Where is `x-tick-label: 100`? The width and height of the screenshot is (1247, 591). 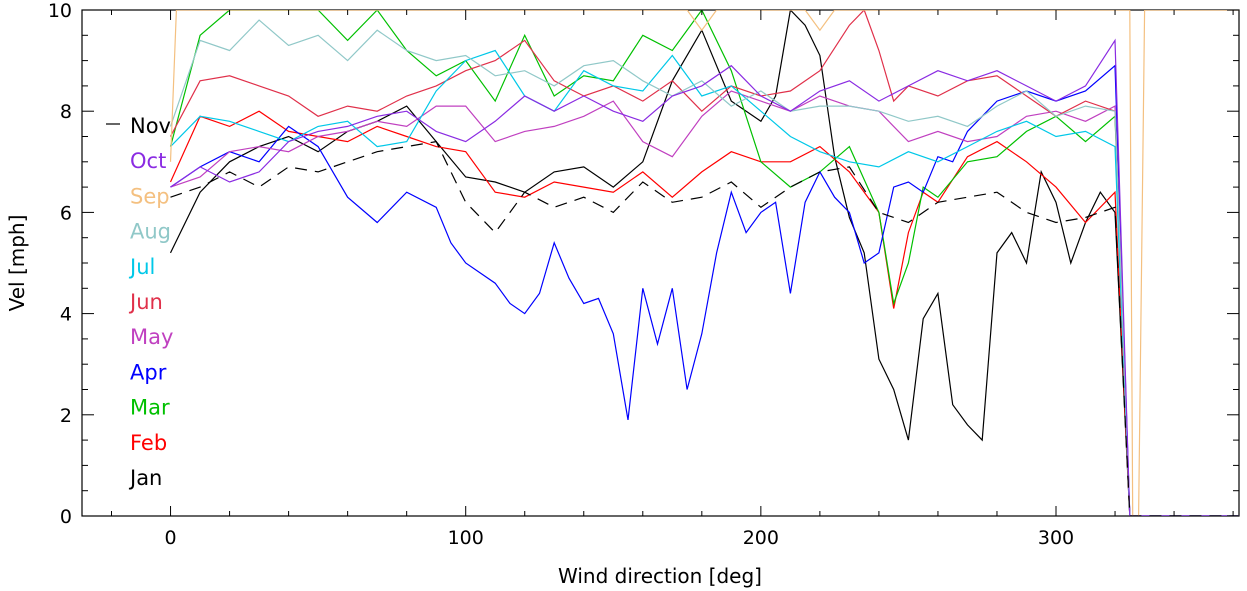 x-tick-label: 100 is located at coordinates (466, 538).